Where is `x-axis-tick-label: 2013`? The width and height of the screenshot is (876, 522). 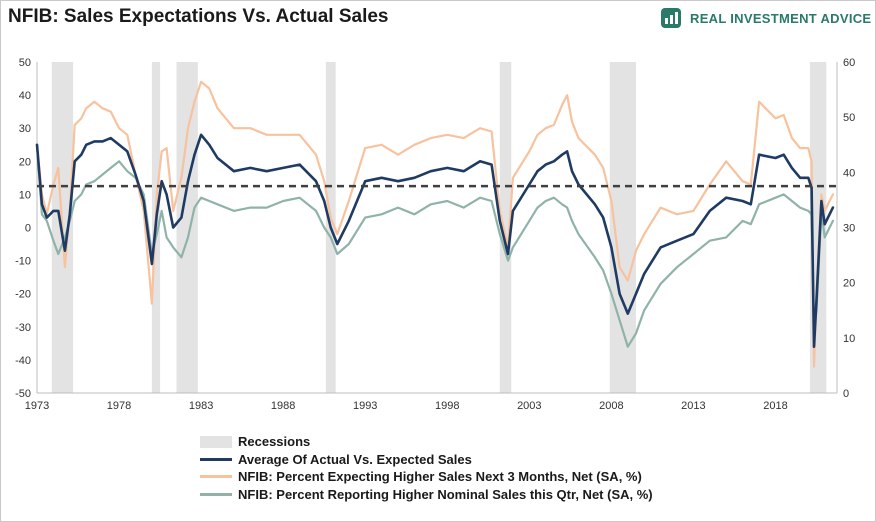 x-axis-tick-label: 2013 is located at coordinates (693, 406).